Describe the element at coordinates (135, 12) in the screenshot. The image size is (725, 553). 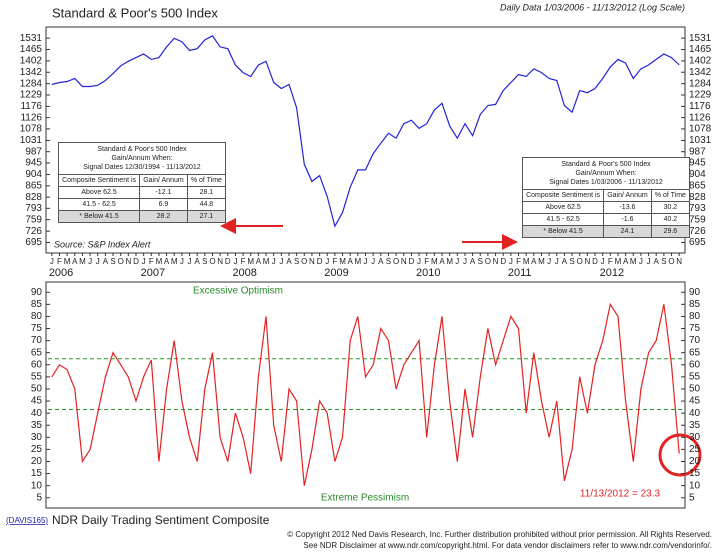
I see `chart-title: Standard & Poor's 500 Index` at that location.